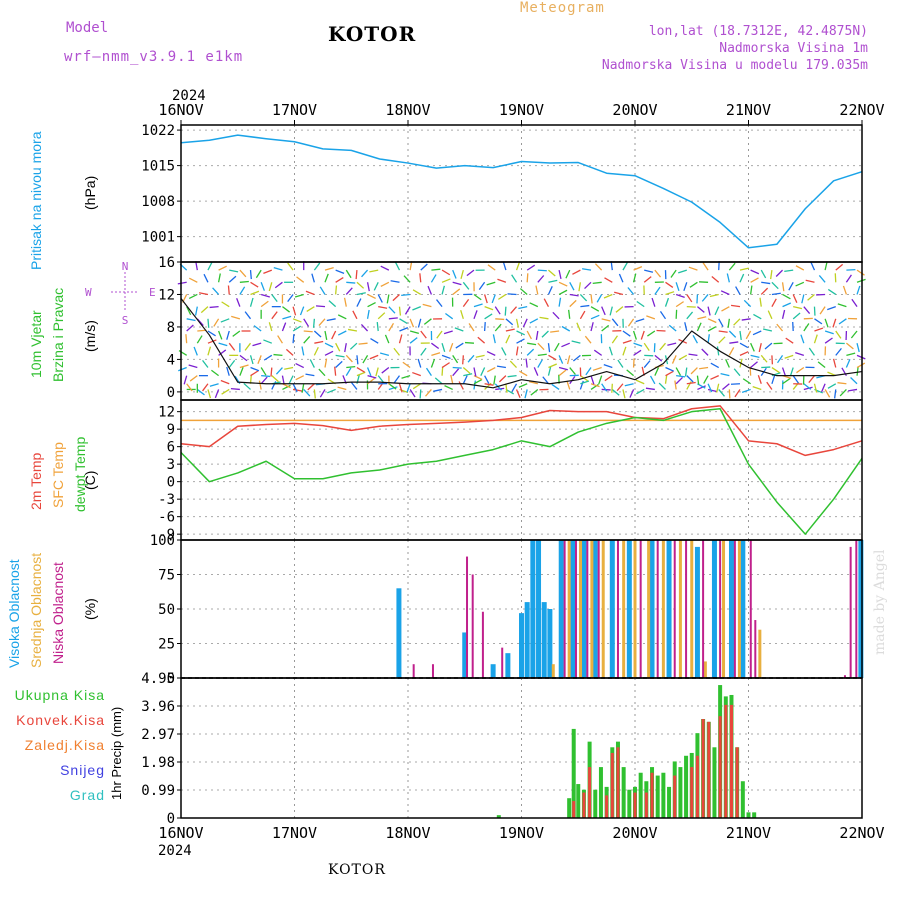  I want to click on date-tick-top: 18NOV, so click(407, 110).